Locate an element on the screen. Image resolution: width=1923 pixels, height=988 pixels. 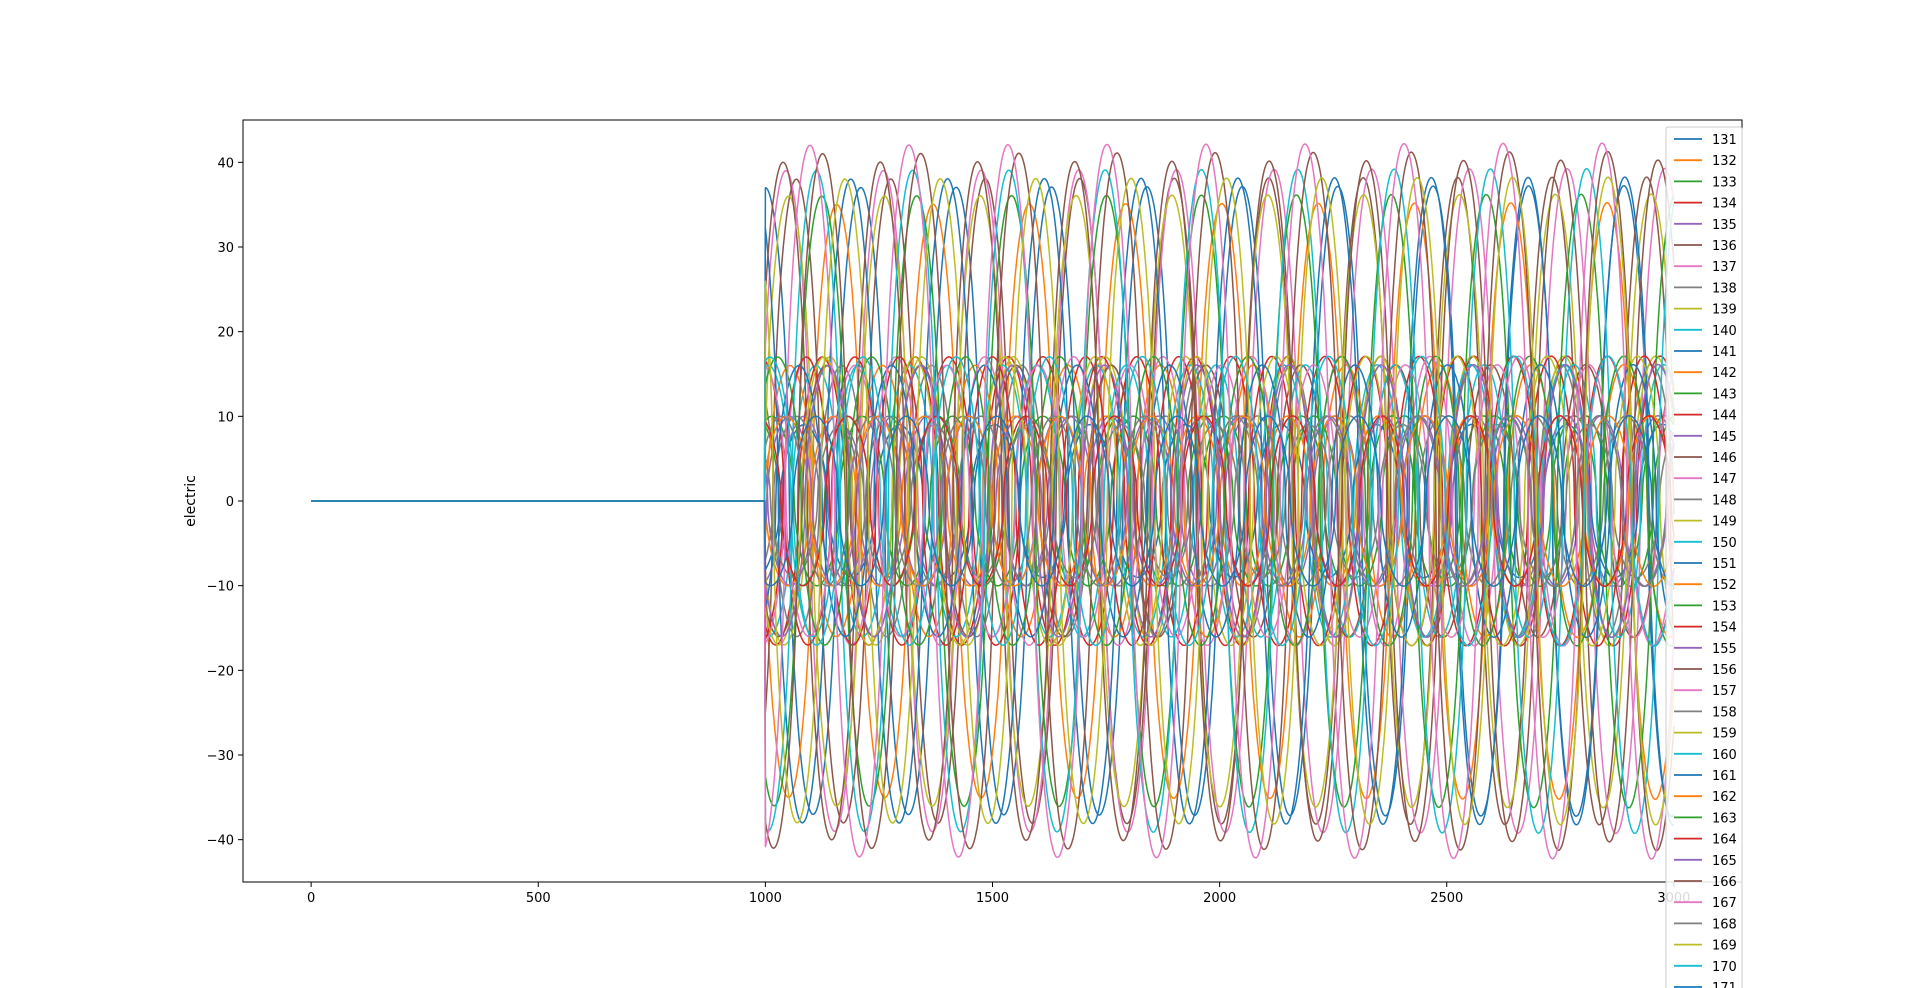
x-tick-label: 1000 is located at coordinates (765, 898).